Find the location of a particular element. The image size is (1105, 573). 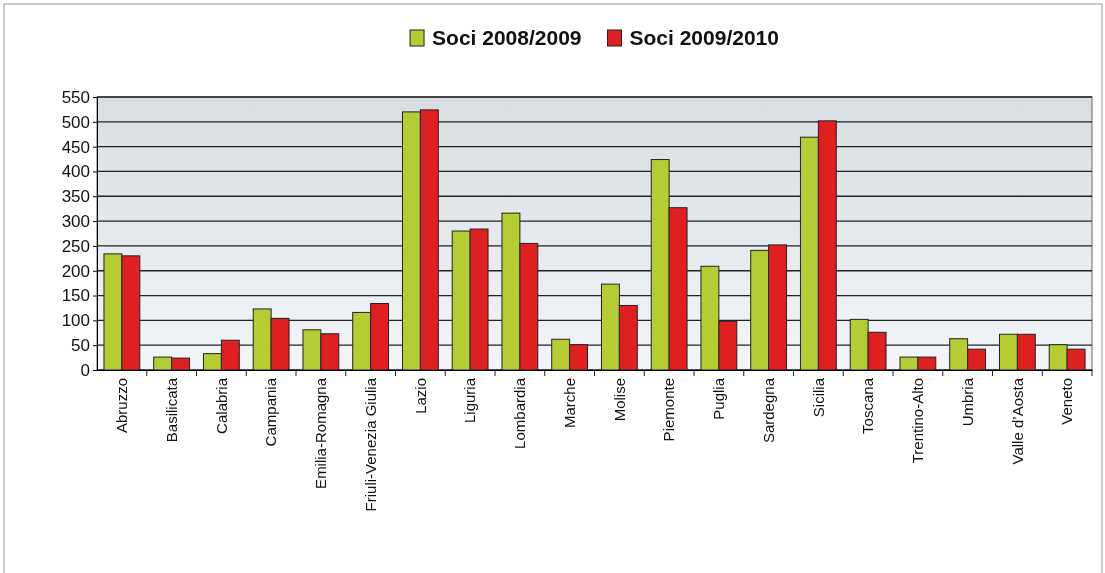

x-tick-label: Sicilia is located at coordinates (818, 397).